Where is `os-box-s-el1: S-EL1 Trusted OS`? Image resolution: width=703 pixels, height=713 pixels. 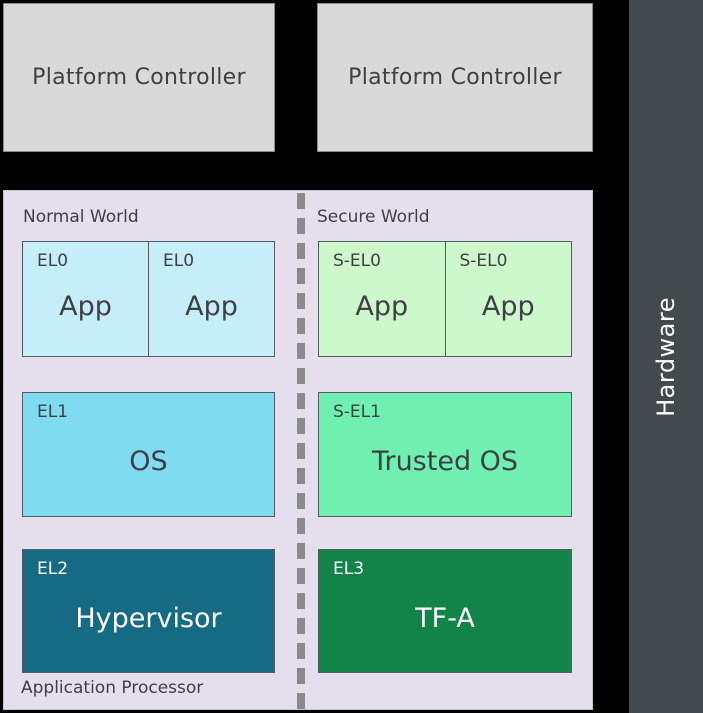
os-box-s-el1: S-EL1 Trusted OS is located at coordinates (445, 454).